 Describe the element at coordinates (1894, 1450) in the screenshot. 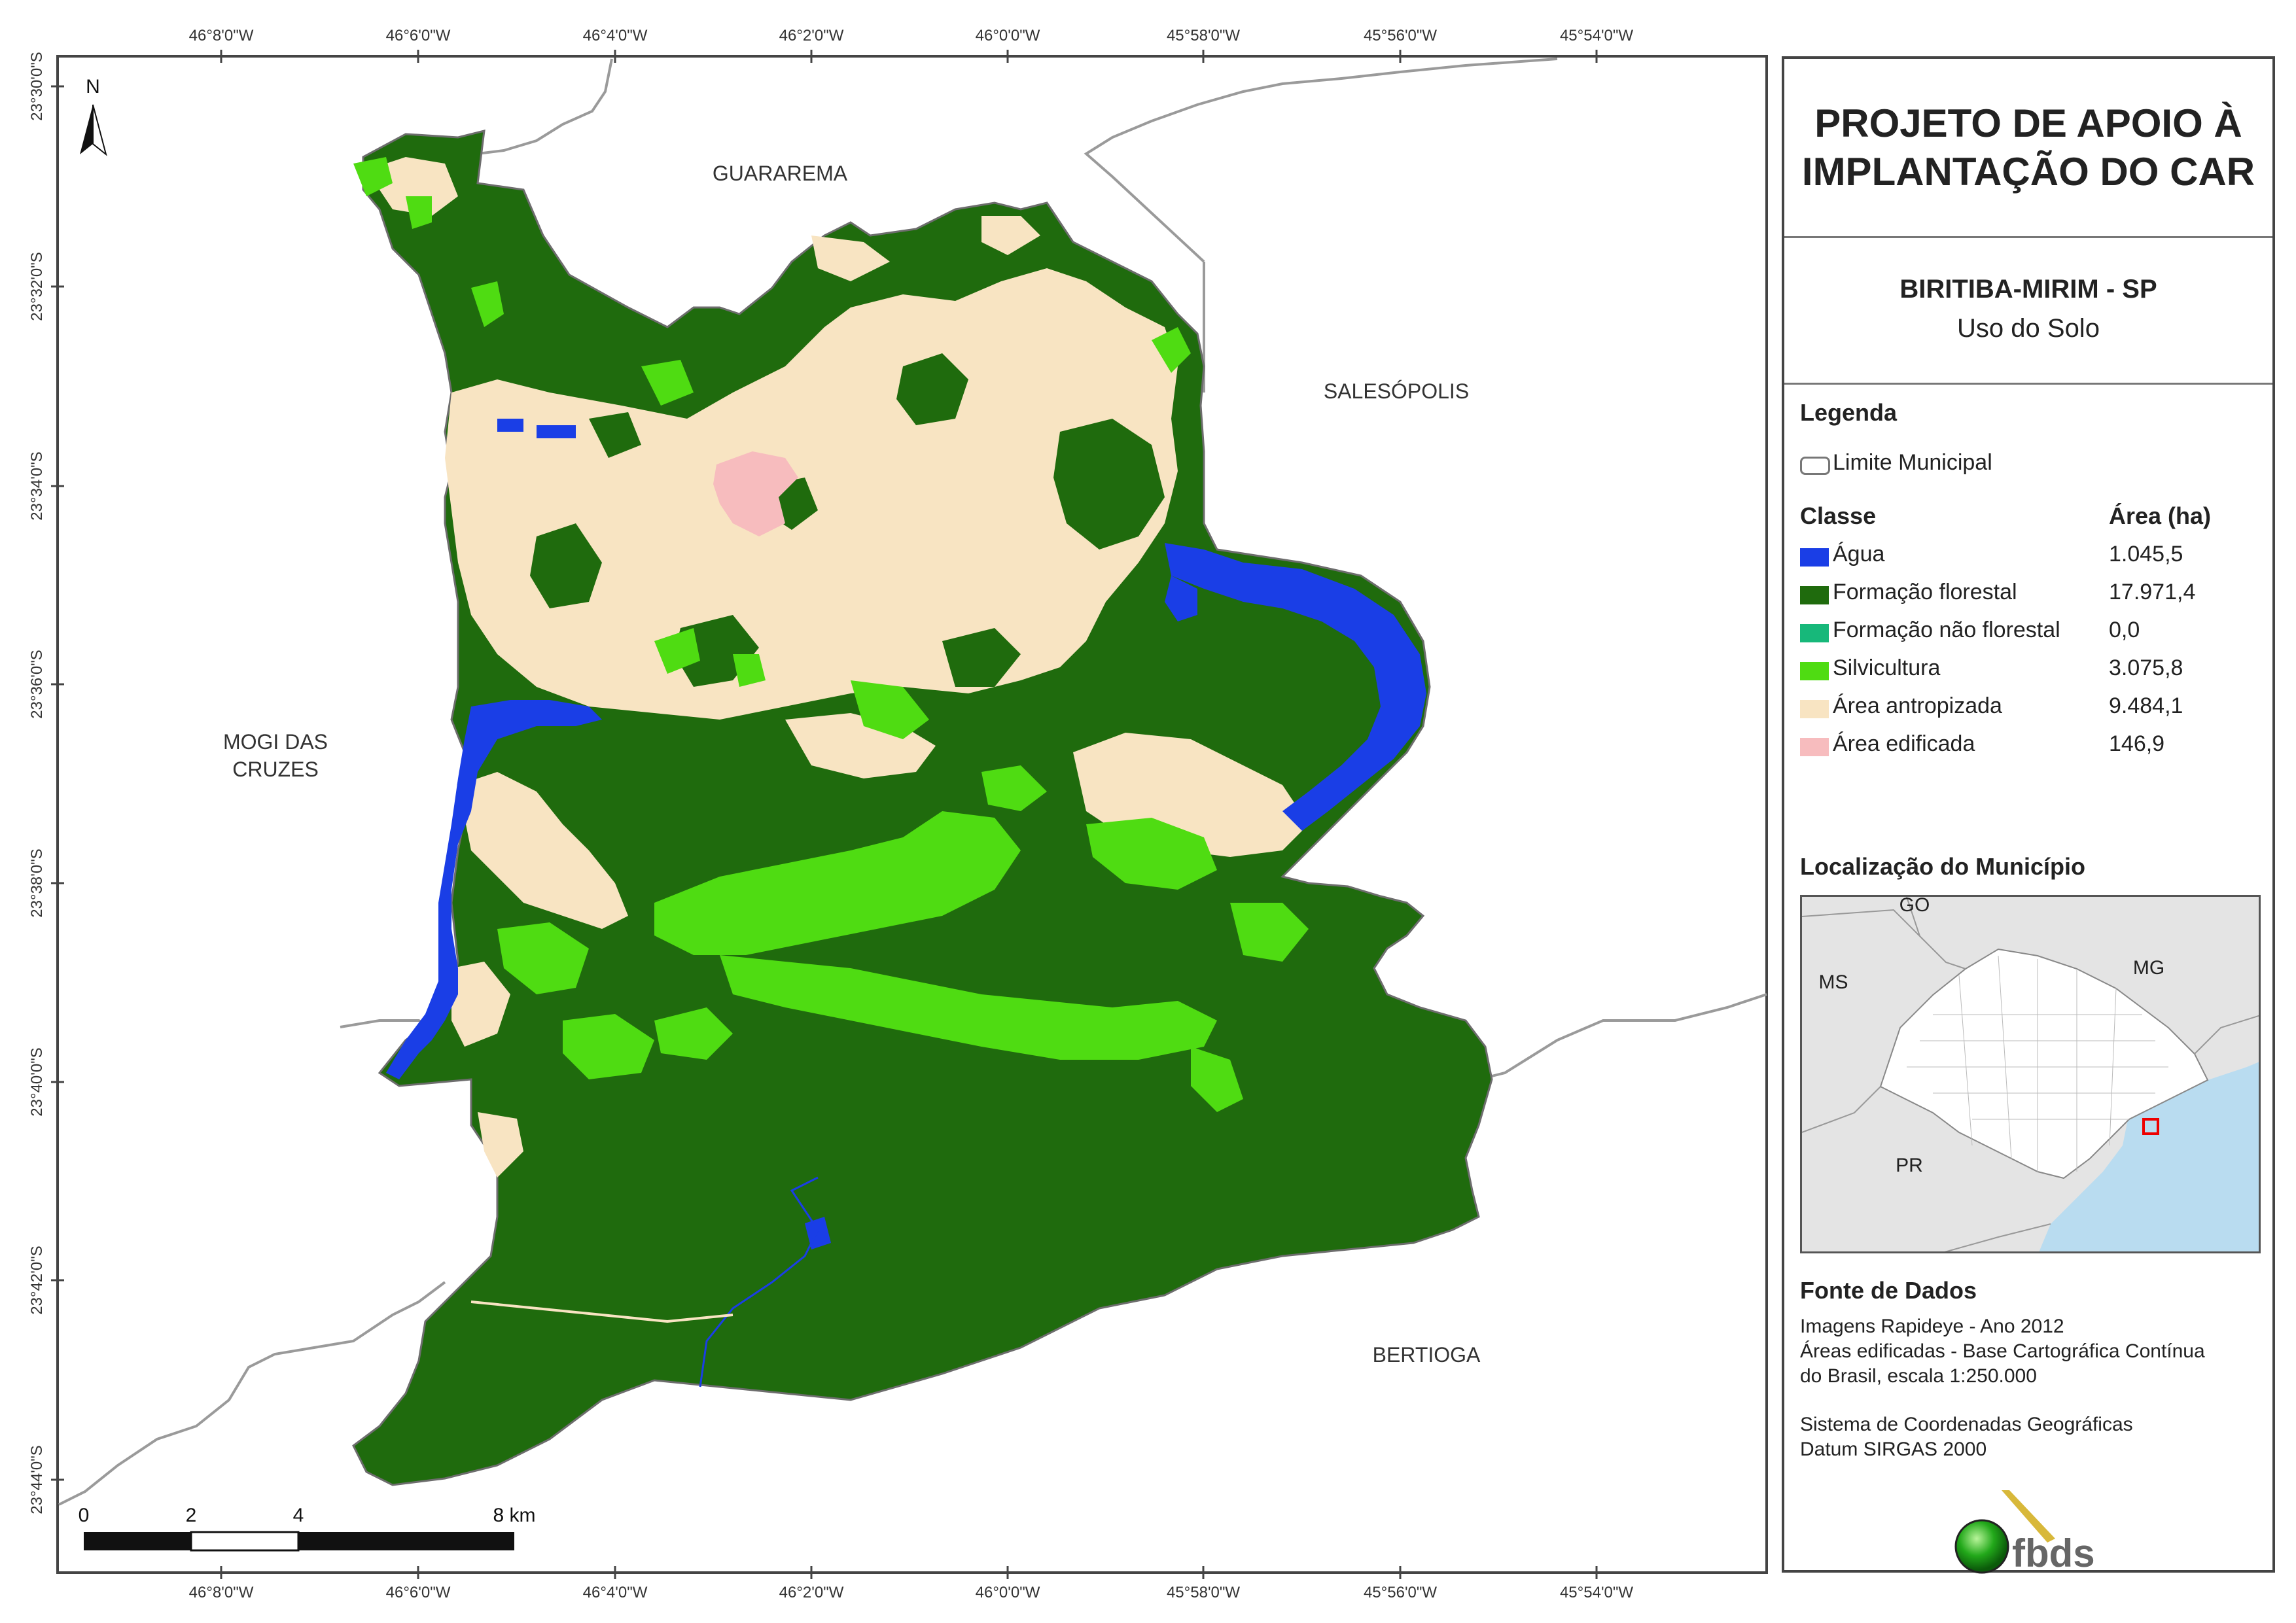

I see `source-line-5: Datum SIRGAS 2000` at that location.